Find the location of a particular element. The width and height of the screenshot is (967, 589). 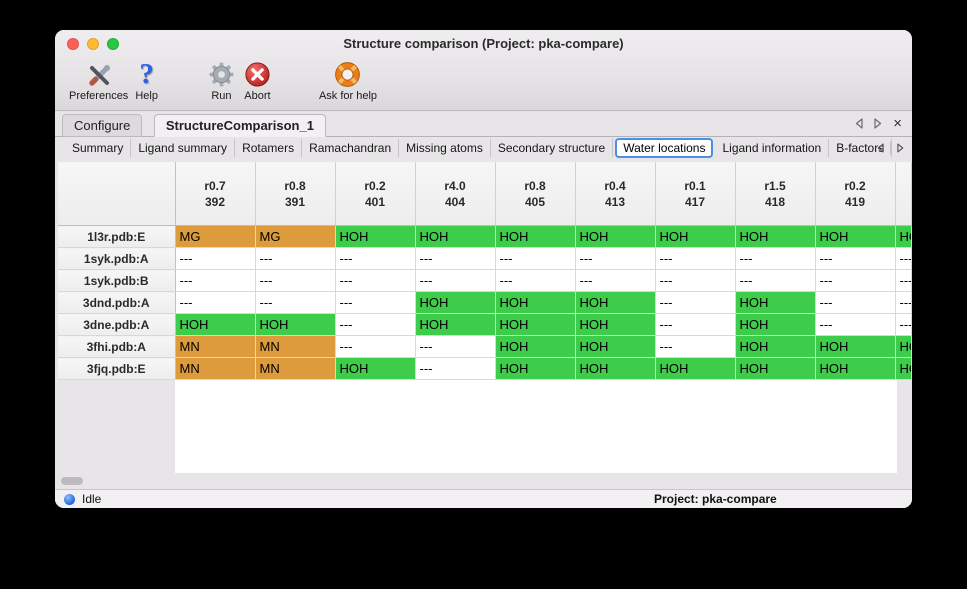

tab-scroll-left-icon is located at coordinates (859, 123).